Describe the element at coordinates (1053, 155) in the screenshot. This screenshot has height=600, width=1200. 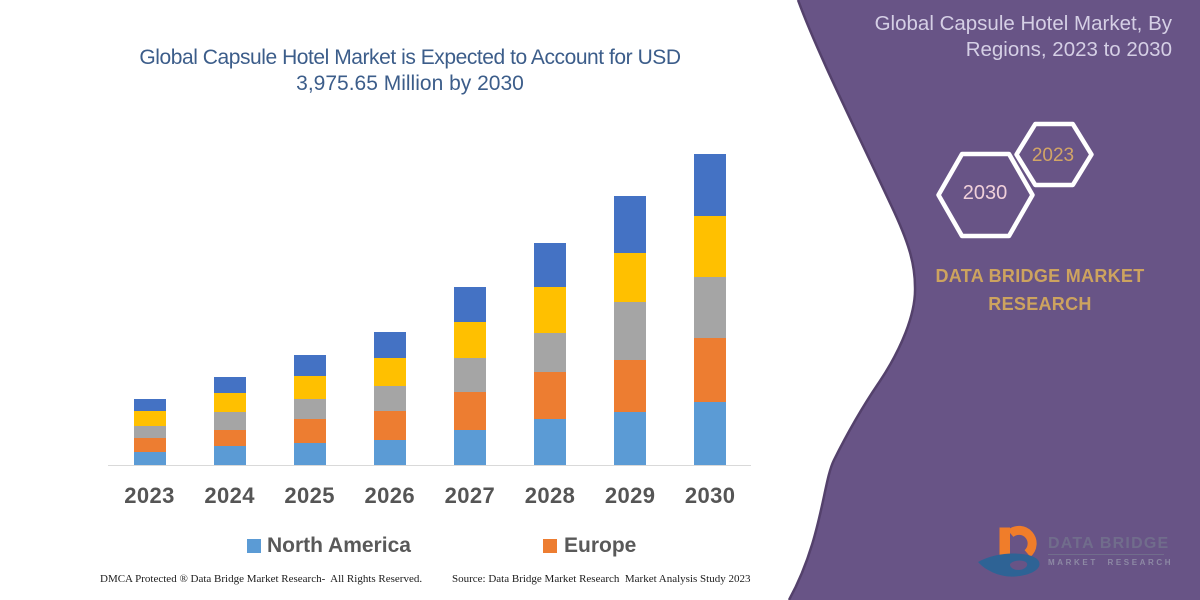
I see `svg-text: 2023` at that location.